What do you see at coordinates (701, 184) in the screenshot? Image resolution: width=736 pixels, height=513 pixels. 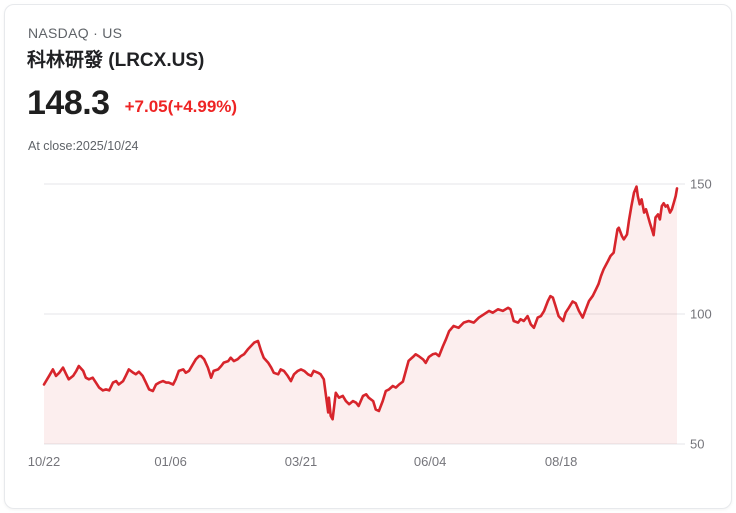 I see `y-axis-tick-label: 150` at bounding box center [701, 184].